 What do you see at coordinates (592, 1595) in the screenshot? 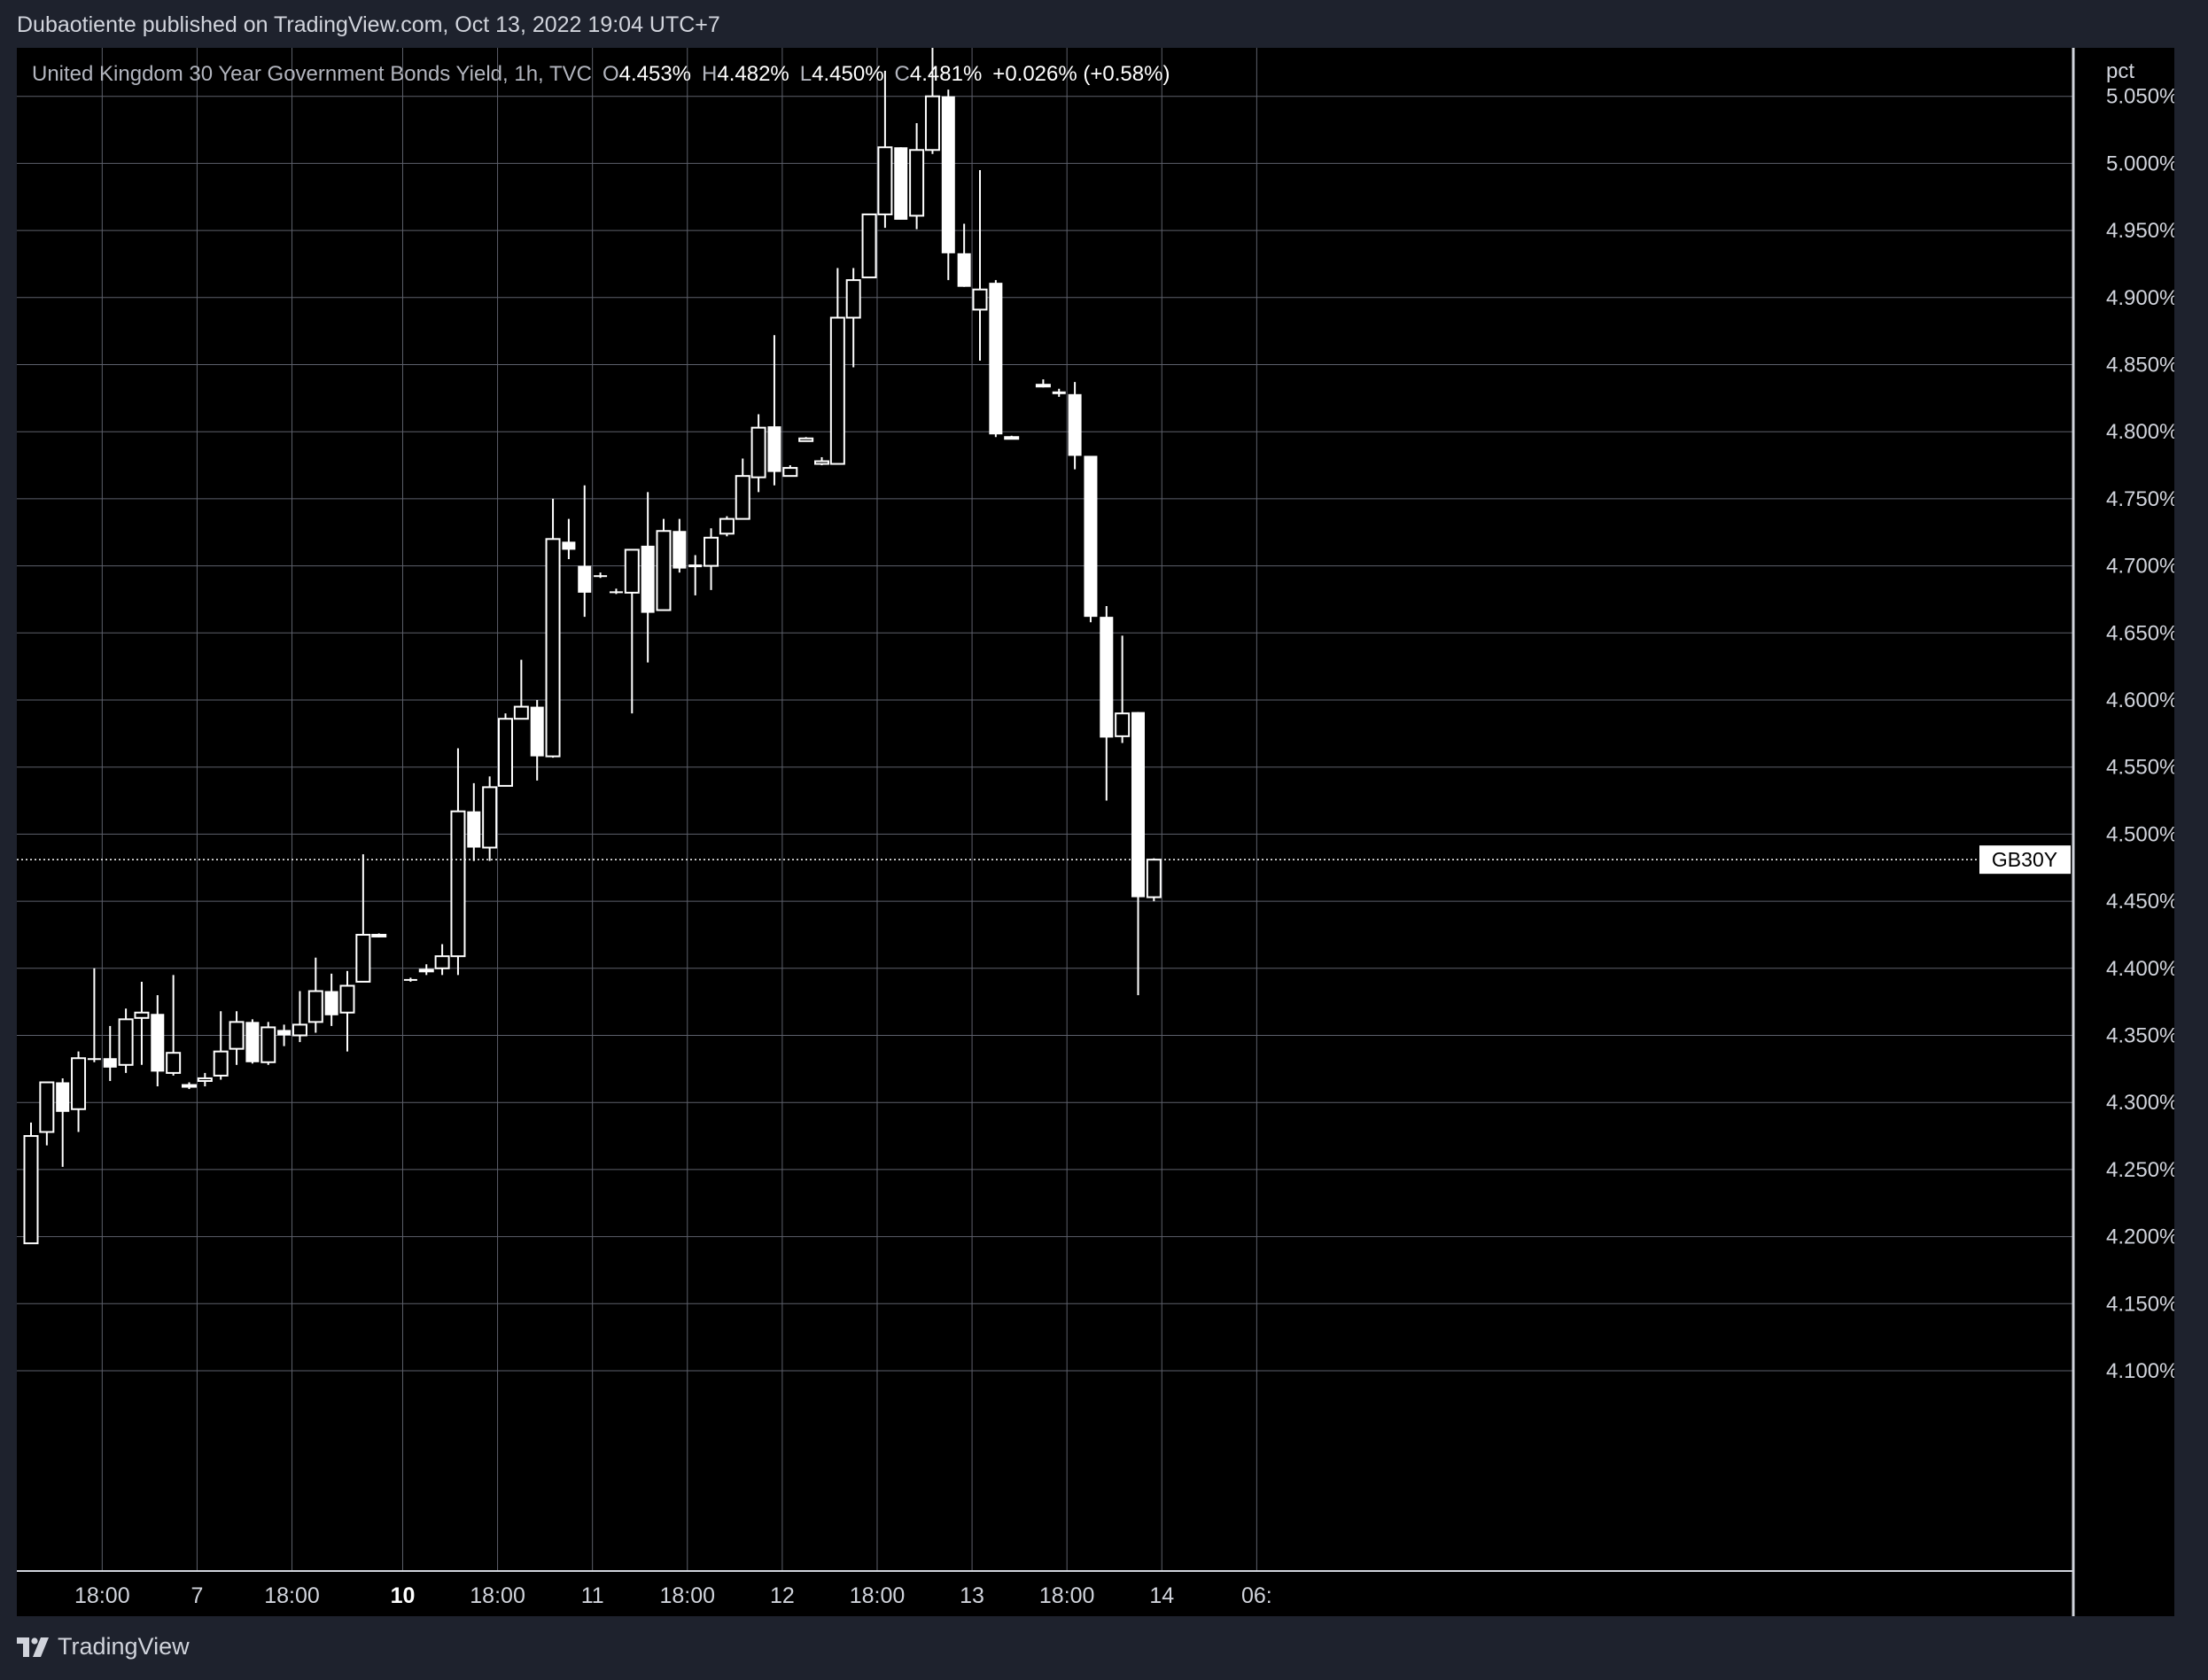
I see `time-tick-label: 11` at bounding box center [592, 1595].